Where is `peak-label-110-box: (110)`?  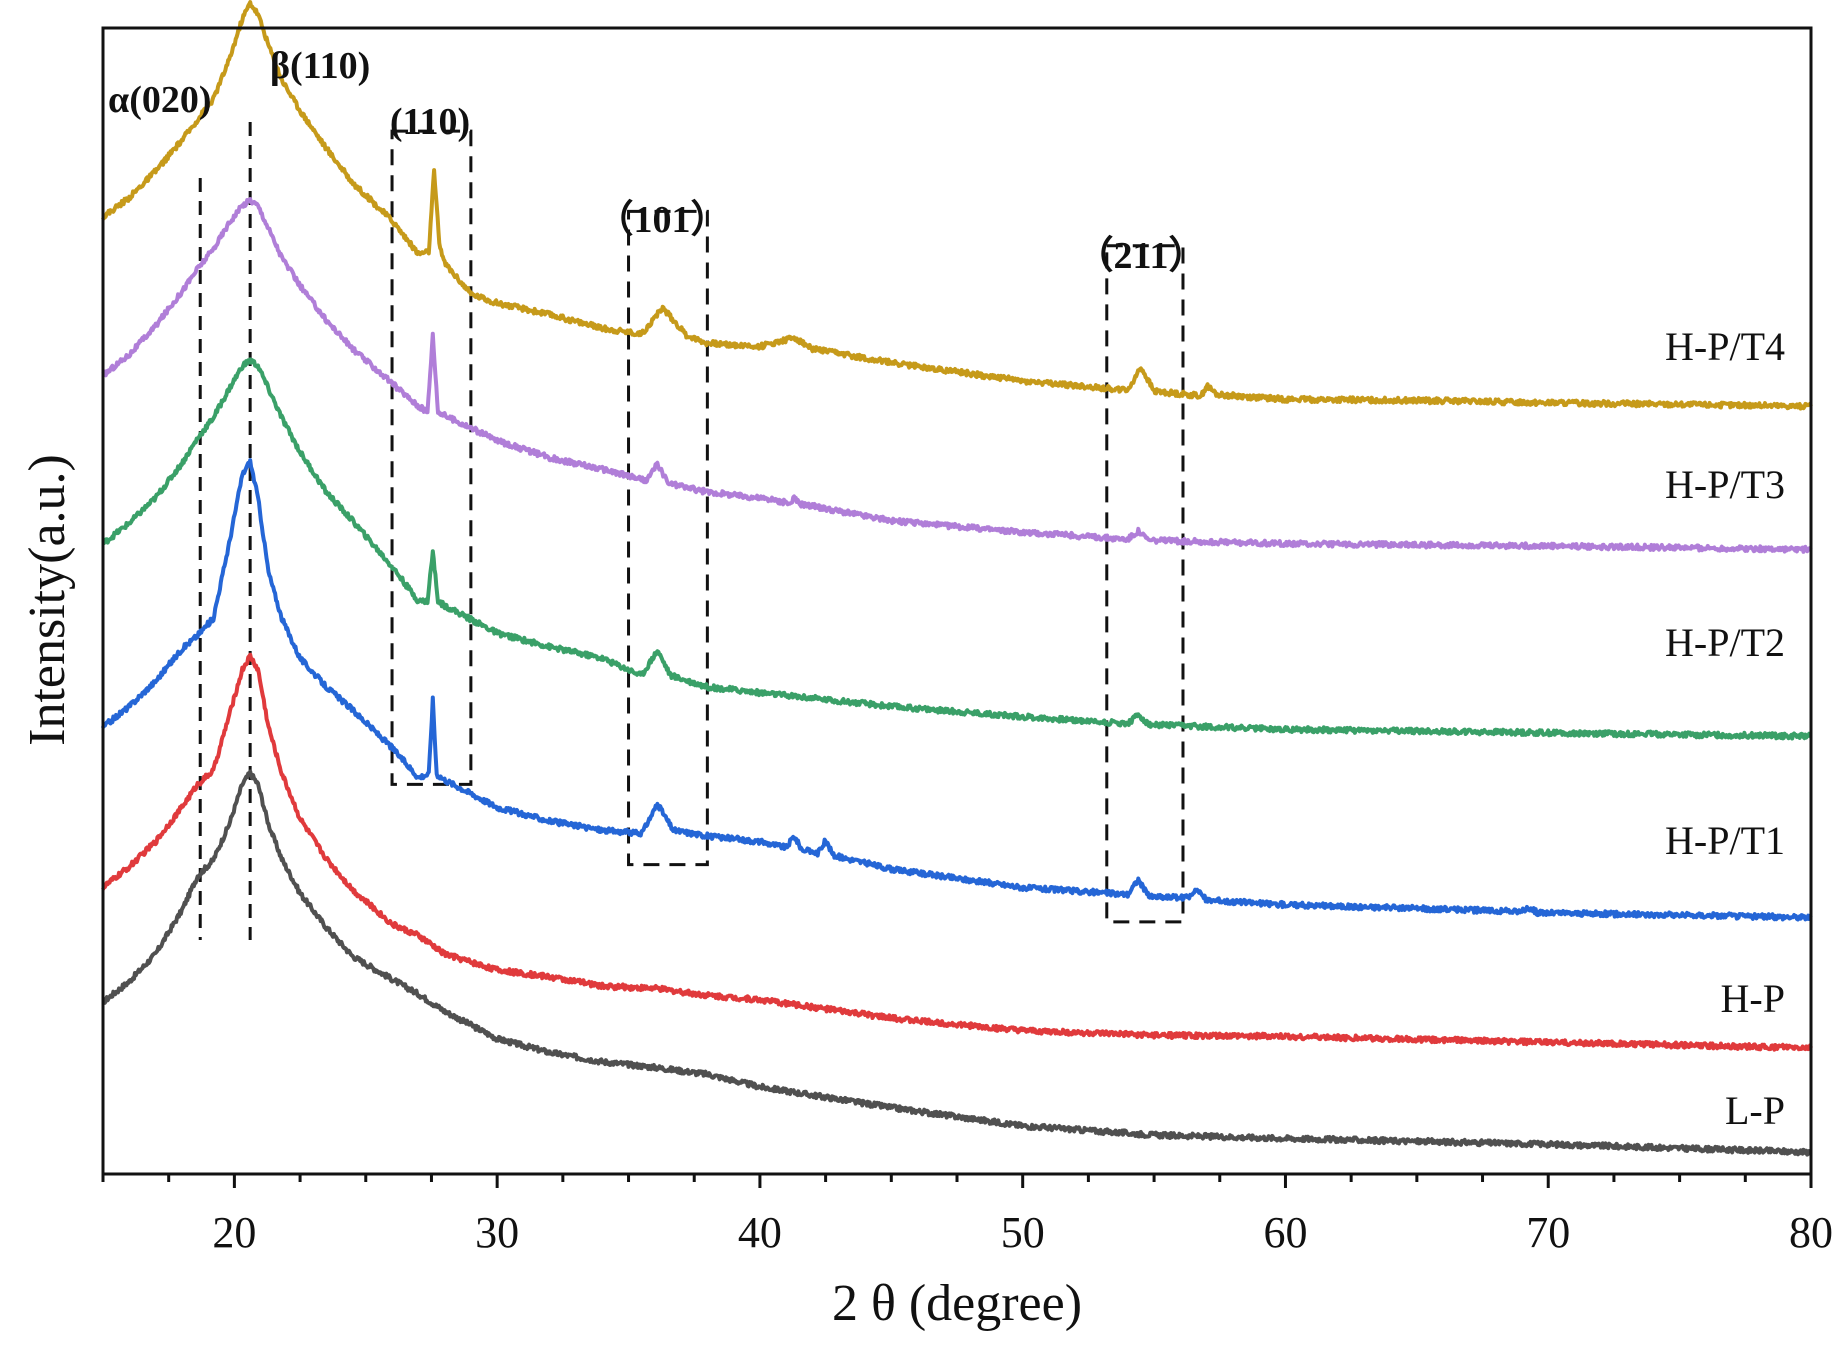
peak-label-110-box: (110) is located at coordinates (430, 122).